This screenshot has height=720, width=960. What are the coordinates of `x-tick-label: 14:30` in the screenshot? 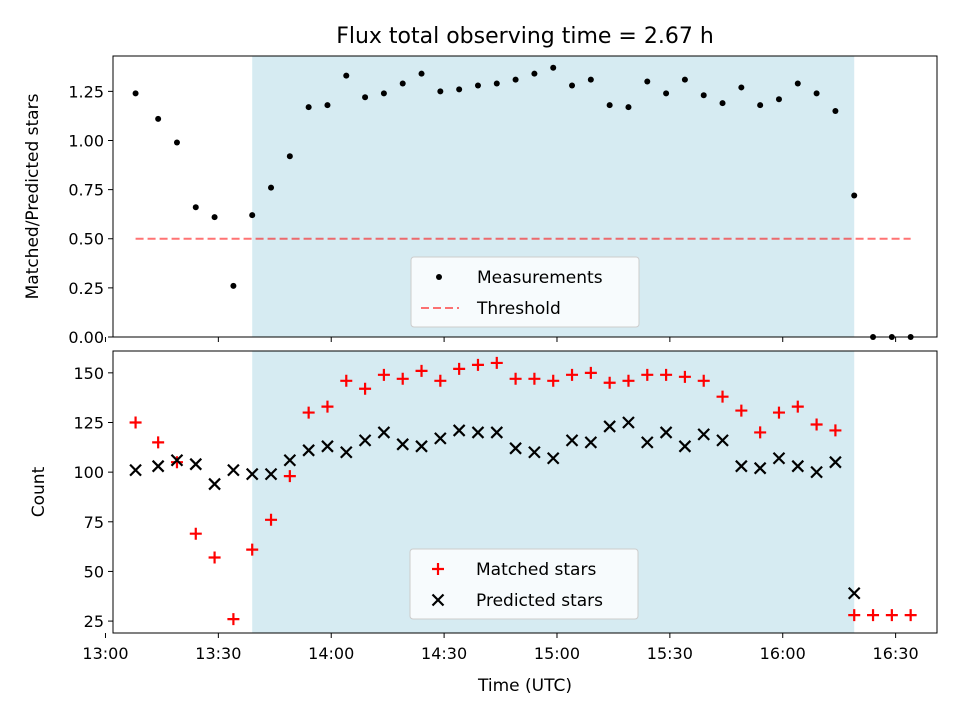 It's located at (444, 653).